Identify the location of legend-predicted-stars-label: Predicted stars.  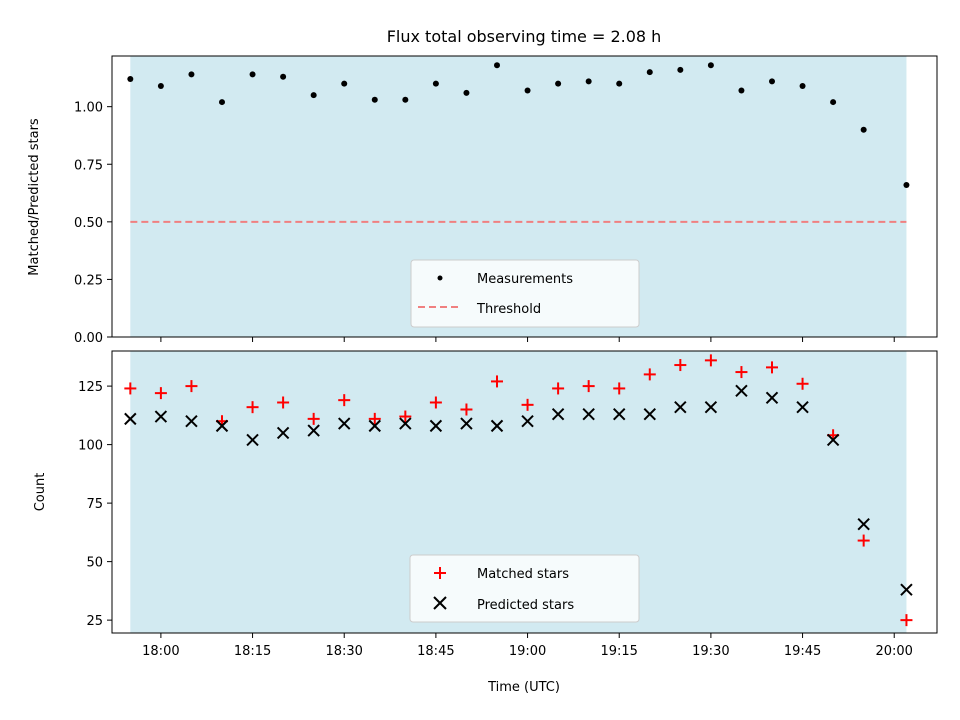
(525, 605).